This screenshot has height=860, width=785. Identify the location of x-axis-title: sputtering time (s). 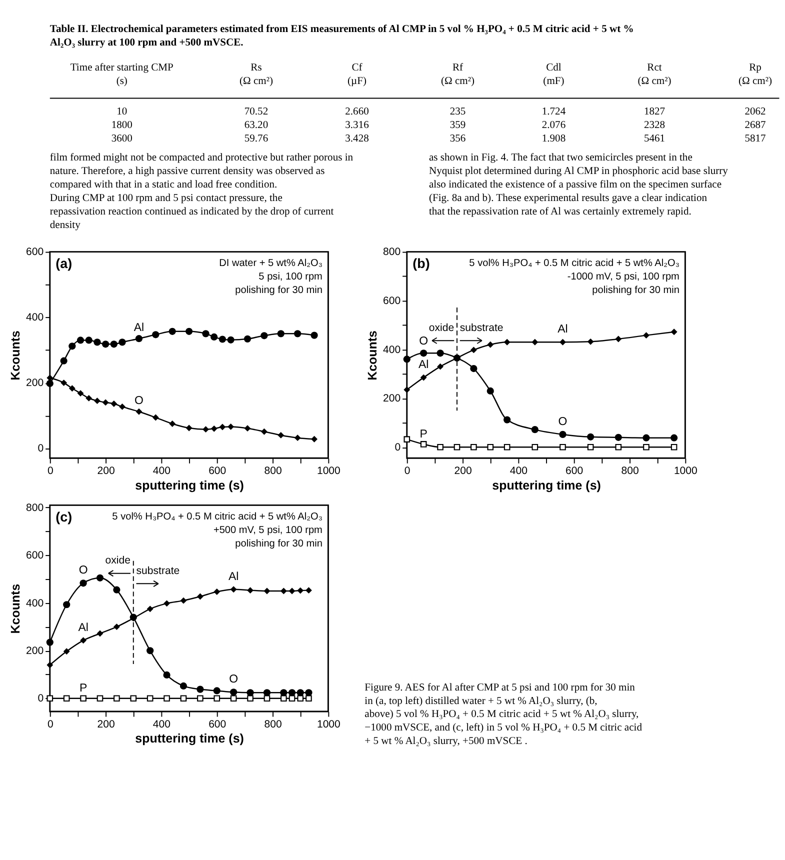
(546, 485).